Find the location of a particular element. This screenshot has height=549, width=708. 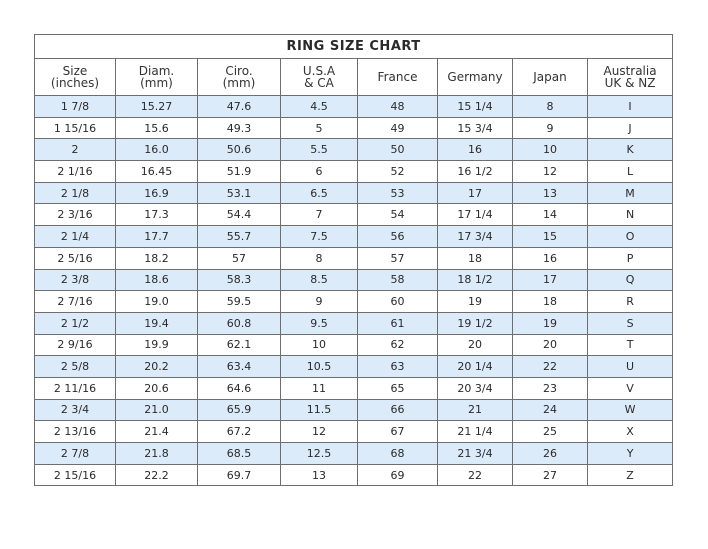

cell-circumference-mm: 67.2 is located at coordinates (239, 431).